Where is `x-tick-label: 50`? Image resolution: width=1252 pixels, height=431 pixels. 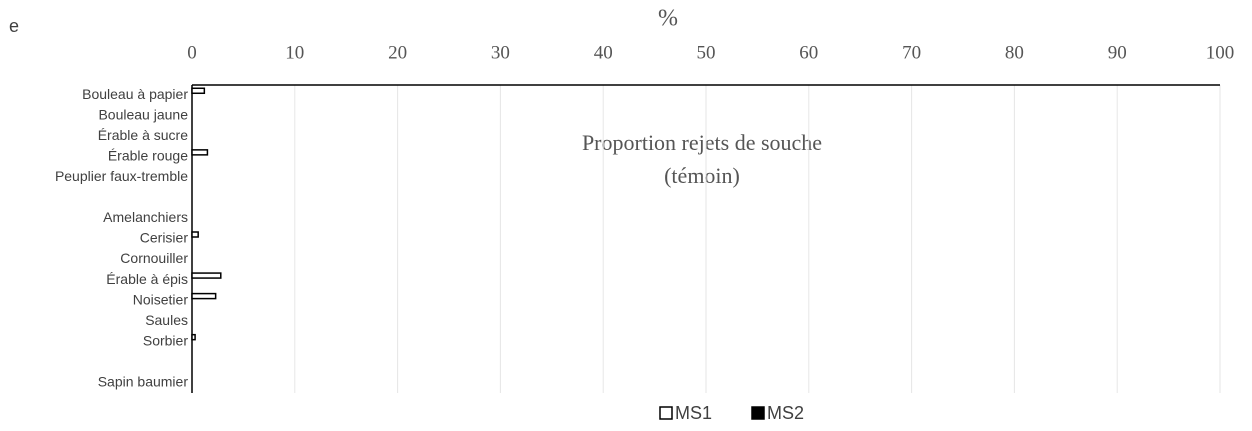 x-tick-label: 50 is located at coordinates (706, 52).